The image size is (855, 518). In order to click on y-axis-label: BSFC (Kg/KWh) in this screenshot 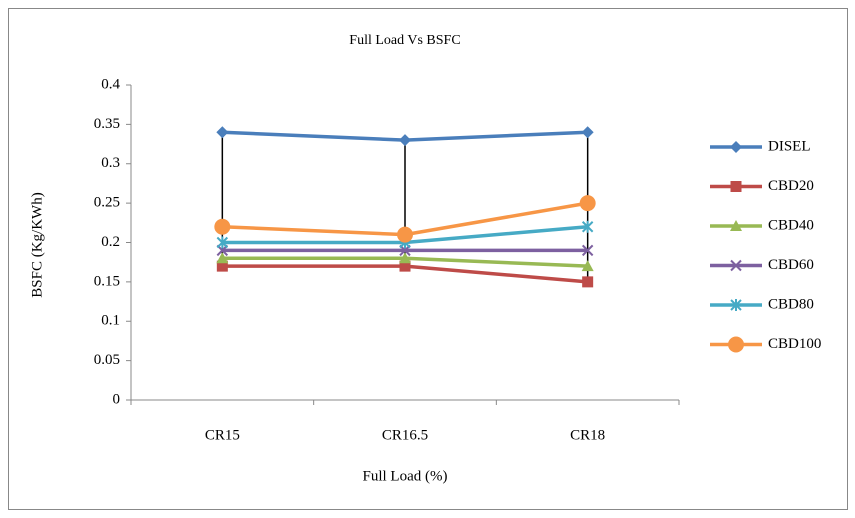, I will do `click(37, 244)`.